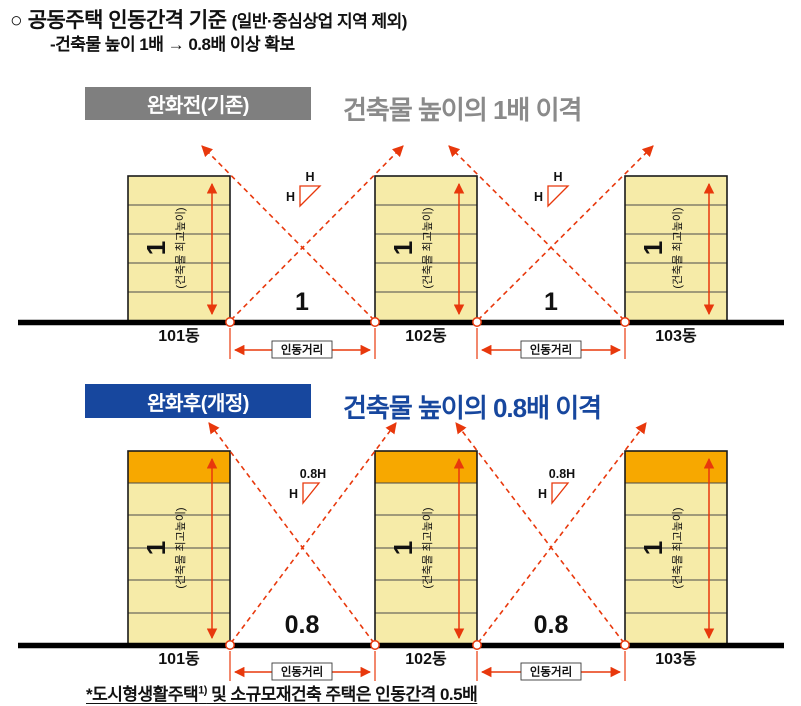 The height and width of the screenshot is (706, 801). I want to click on footnote-part2: 및 소규모재건축 주택은 인동간격 0.5배, so click(342, 694).